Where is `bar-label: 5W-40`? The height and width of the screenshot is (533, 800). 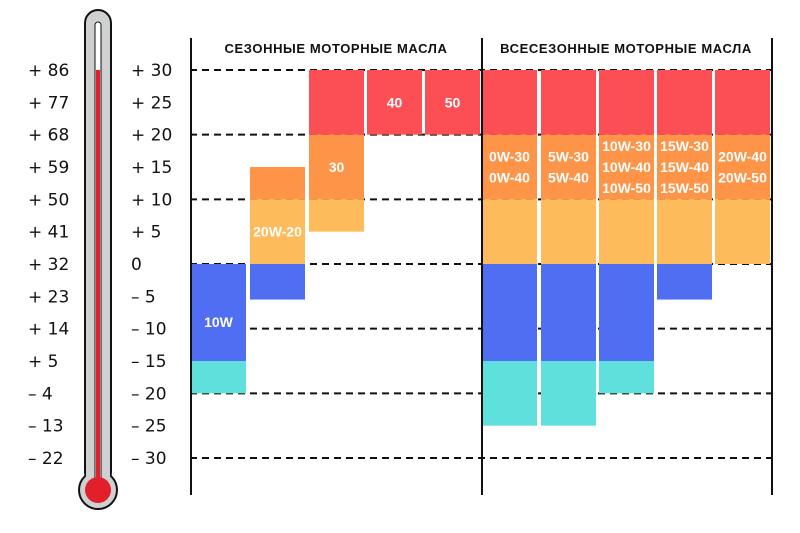
bar-label: 5W-40 is located at coordinates (568, 178).